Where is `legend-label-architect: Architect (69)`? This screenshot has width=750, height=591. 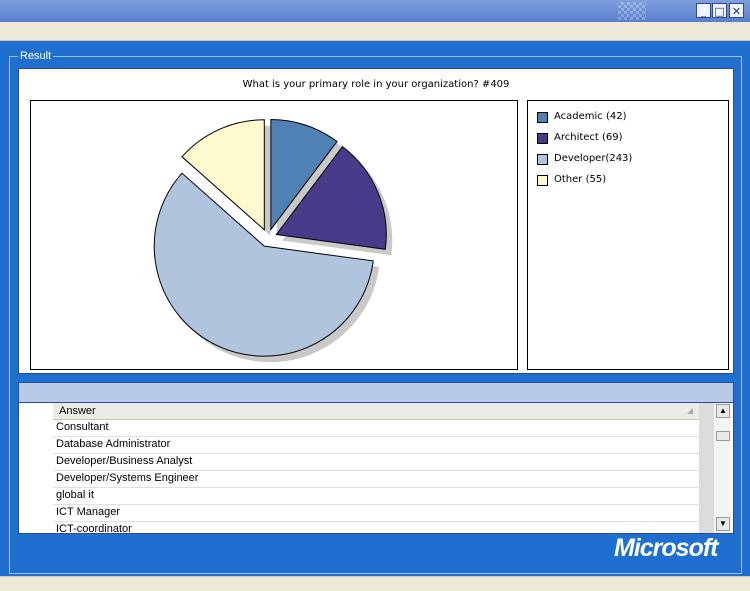 legend-label-architect: Architect (69) is located at coordinates (588, 137).